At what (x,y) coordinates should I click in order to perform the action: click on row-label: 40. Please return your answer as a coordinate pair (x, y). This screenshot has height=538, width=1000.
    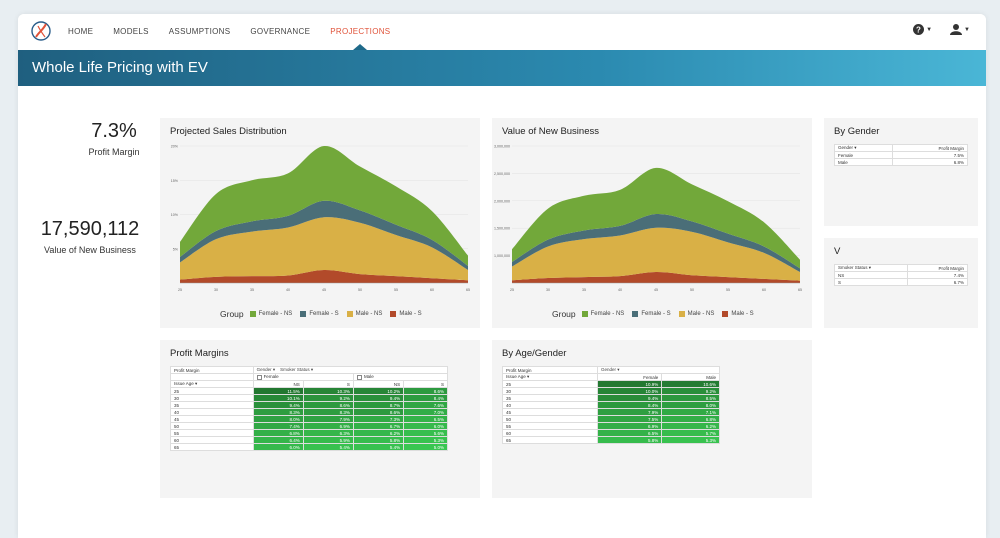
    Looking at the image, I should click on (550, 405).